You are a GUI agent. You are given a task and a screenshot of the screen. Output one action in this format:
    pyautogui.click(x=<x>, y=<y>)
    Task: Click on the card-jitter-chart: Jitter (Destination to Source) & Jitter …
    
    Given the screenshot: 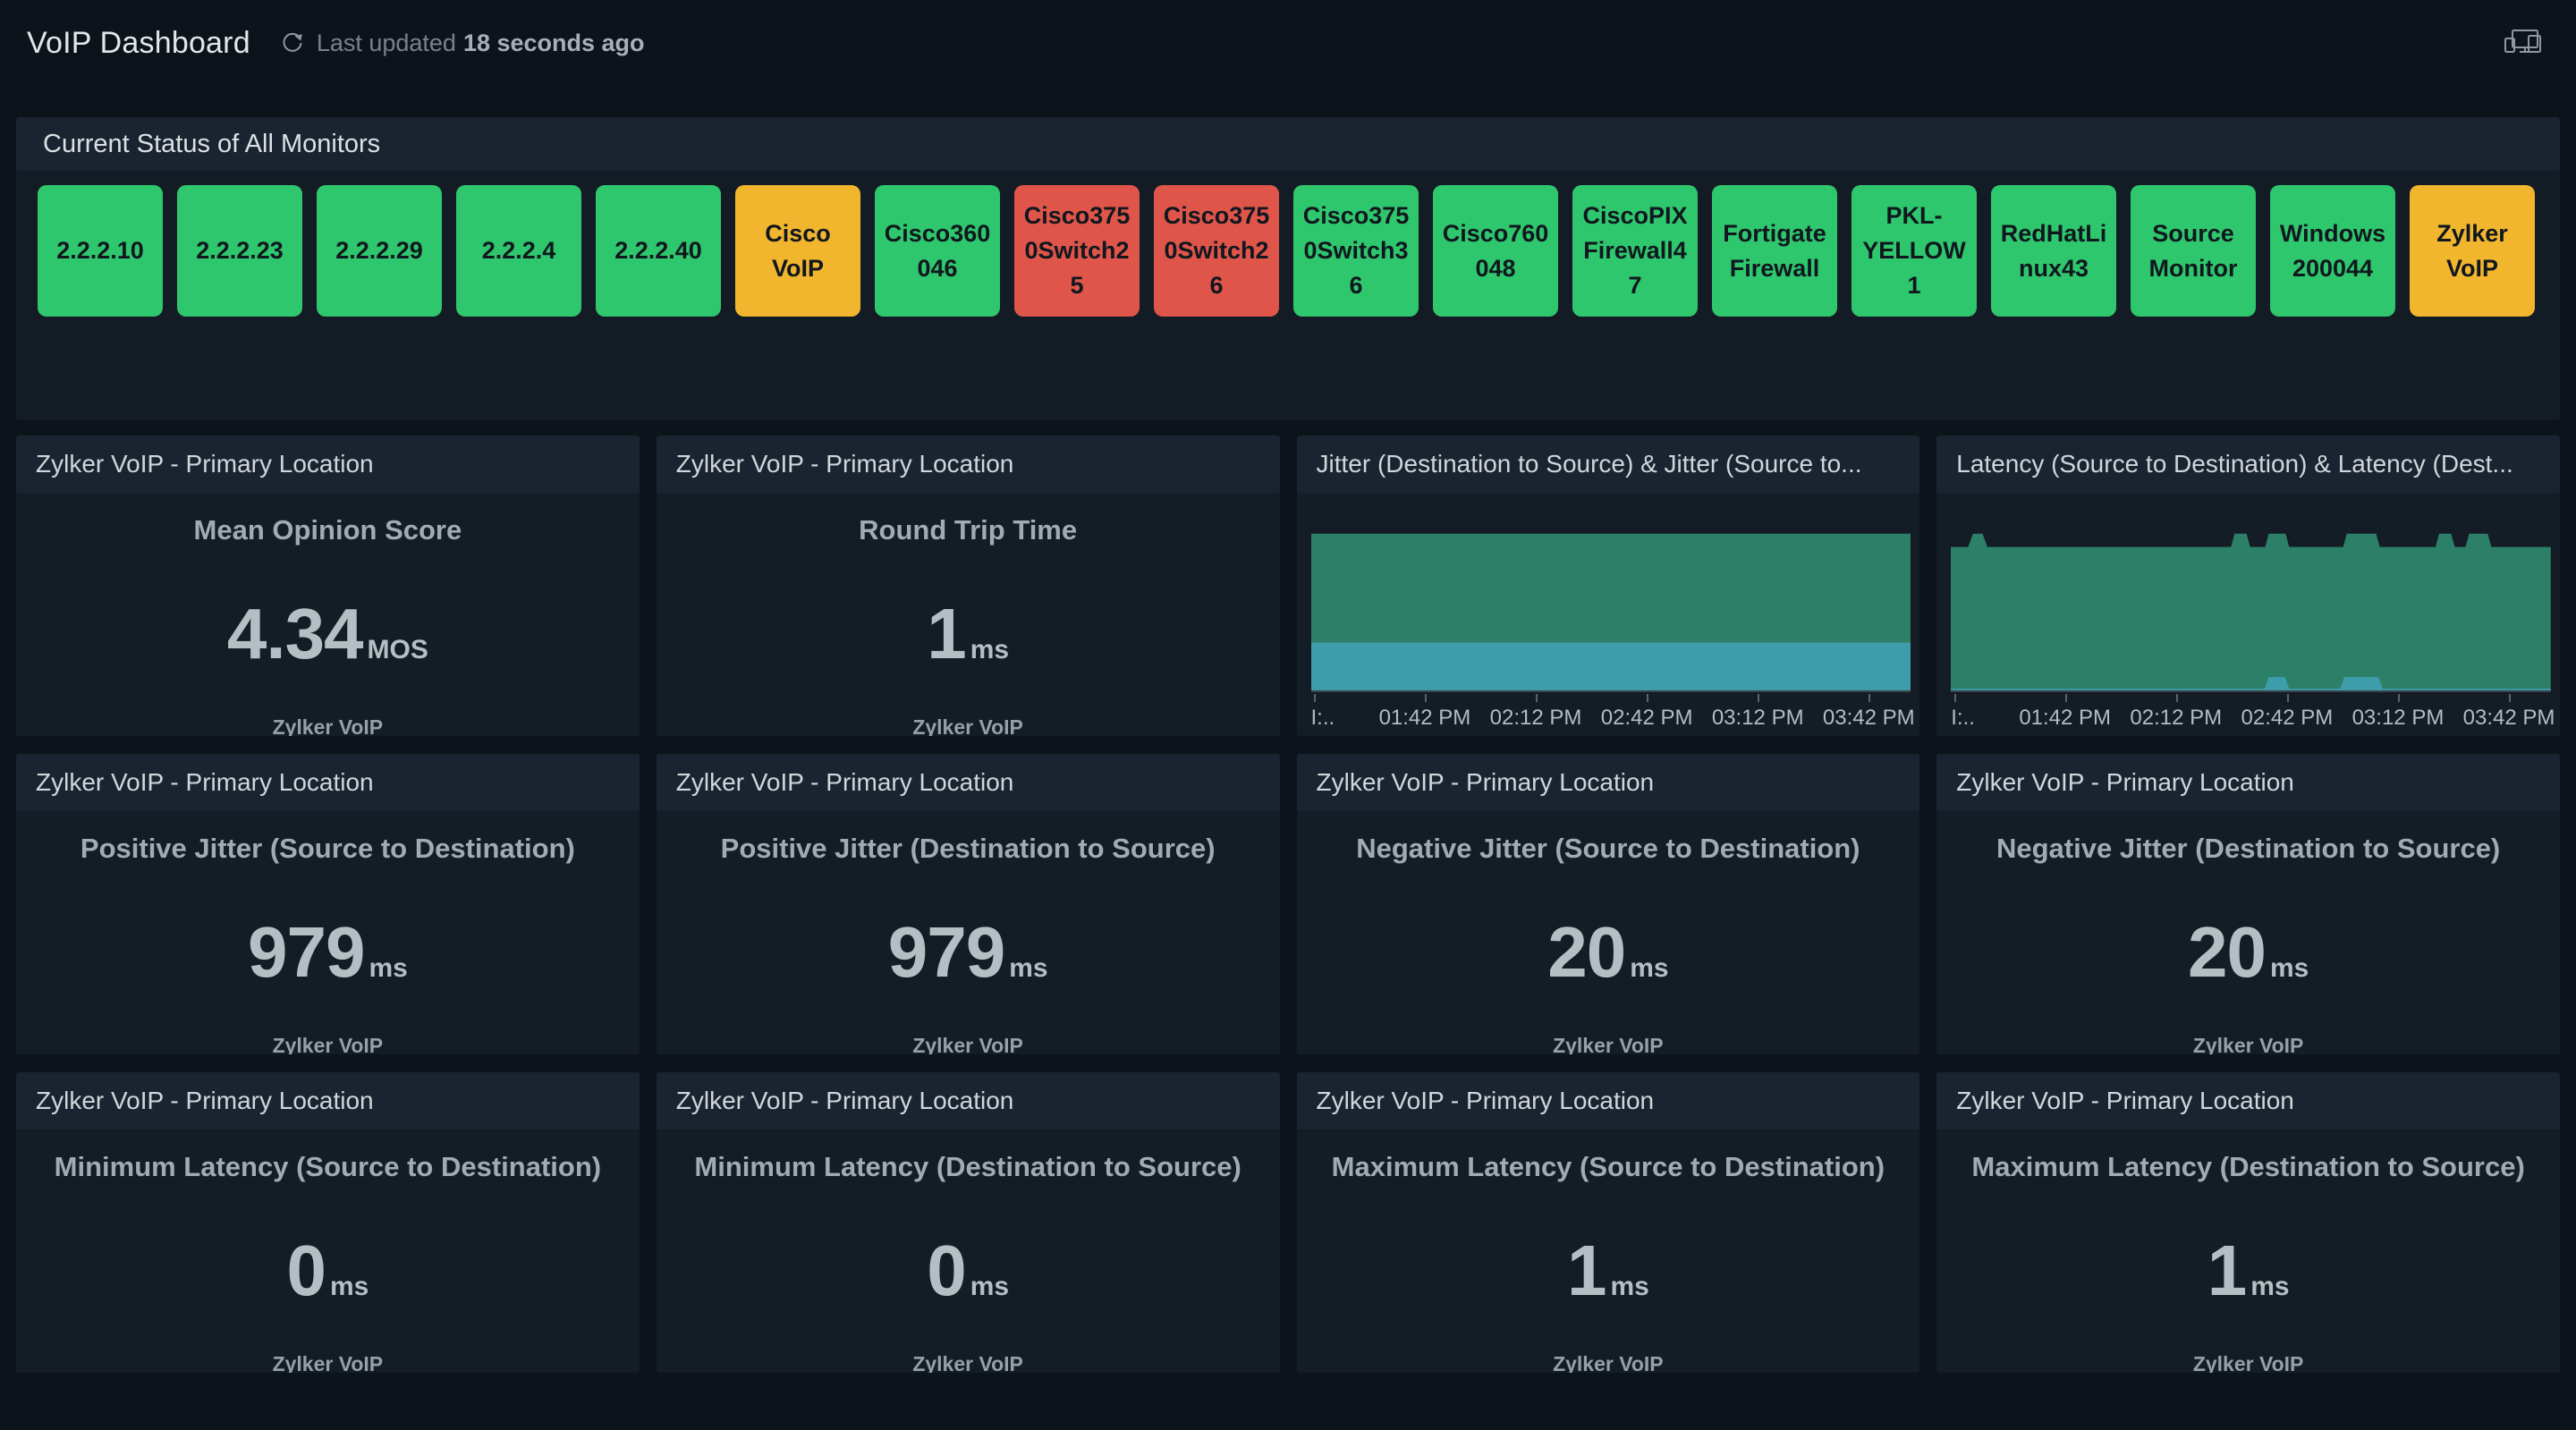 What is the action you would take?
    pyautogui.click(x=1608, y=586)
    